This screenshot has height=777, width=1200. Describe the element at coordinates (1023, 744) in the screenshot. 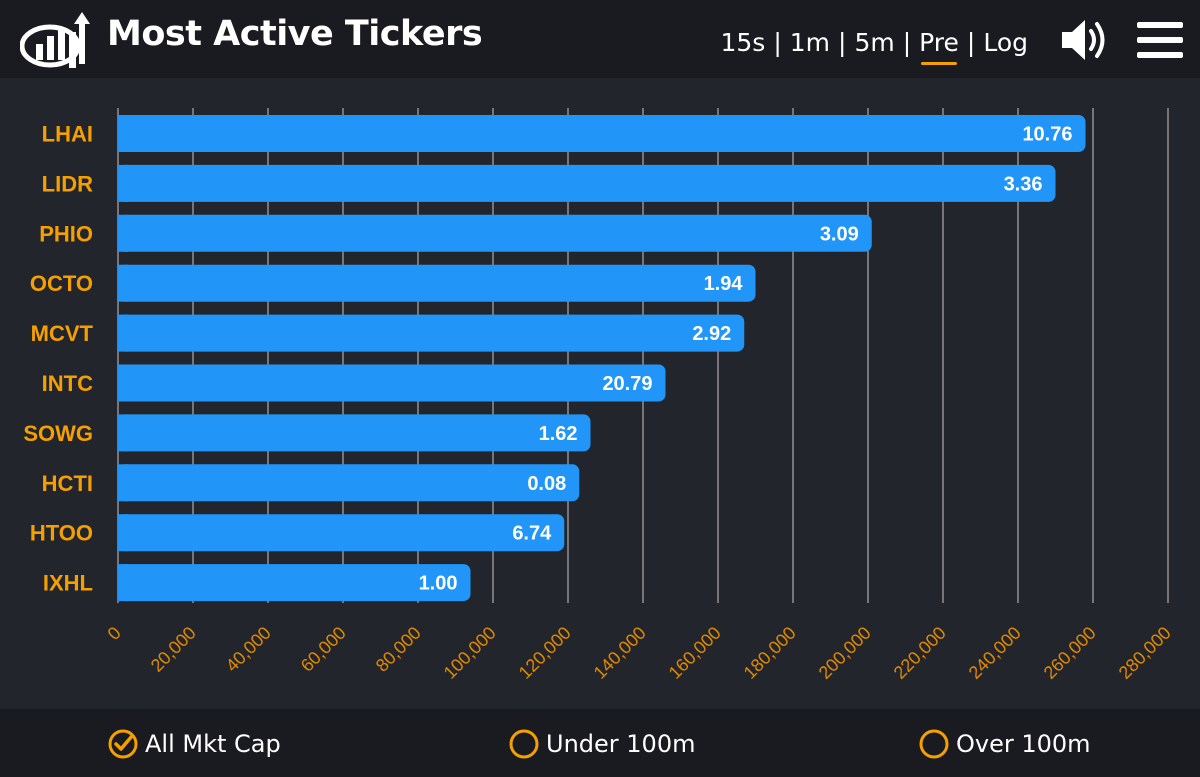

I see `filter-label: Over 100m` at that location.